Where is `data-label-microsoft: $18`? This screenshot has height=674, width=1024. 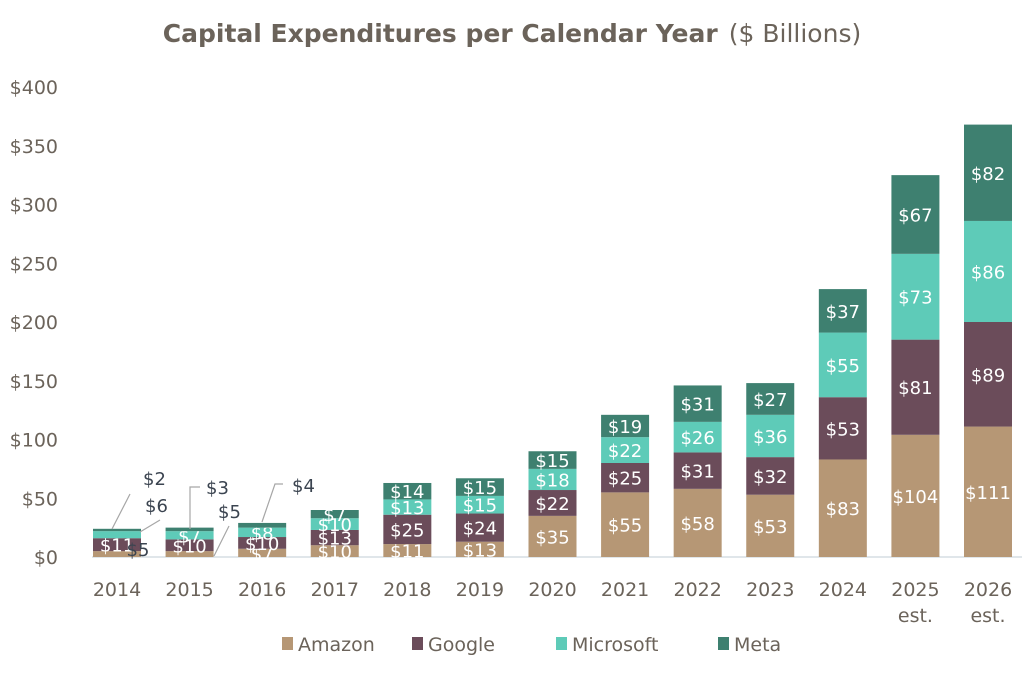 data-label-microsoft: $18 is located at coordinates (552, 480).